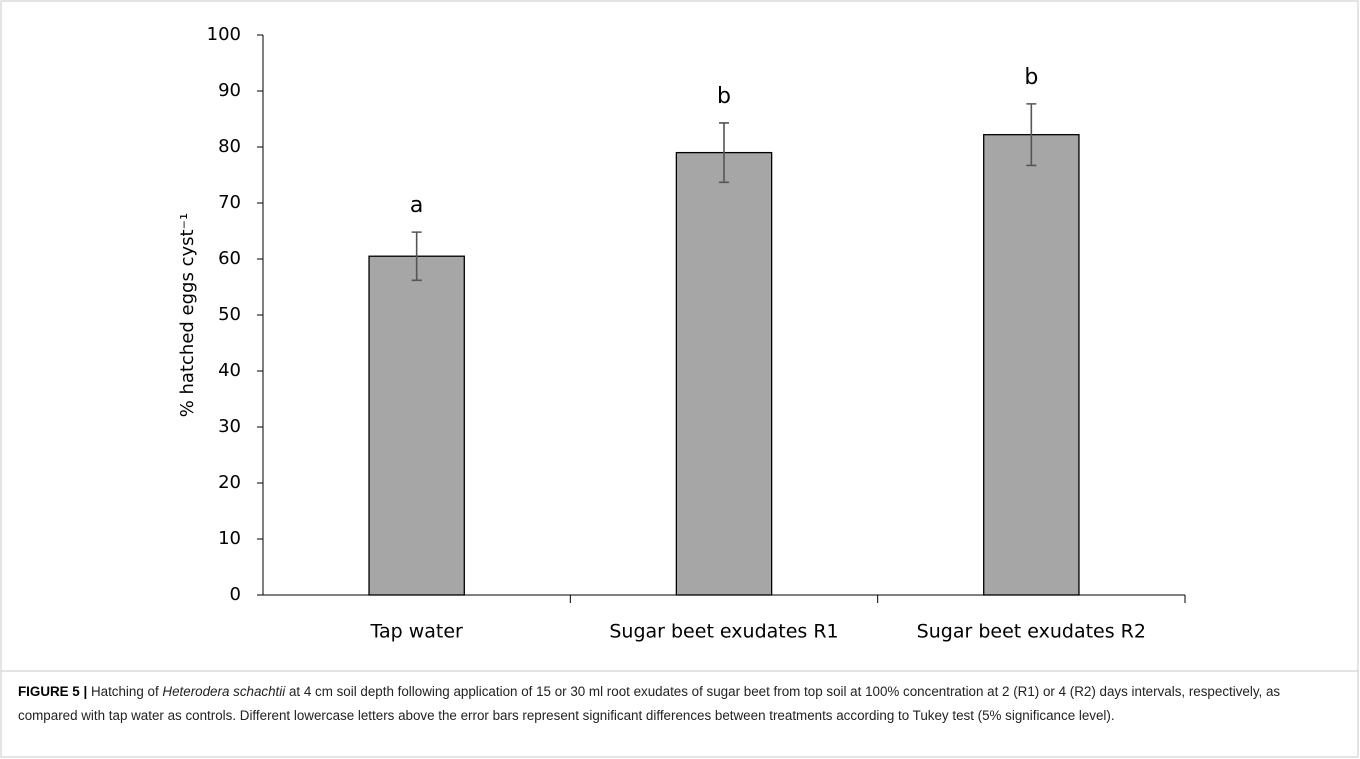 This screenshot has height=759, width=1360. I want to click on y-tick-label: 40, so click(229, 370).